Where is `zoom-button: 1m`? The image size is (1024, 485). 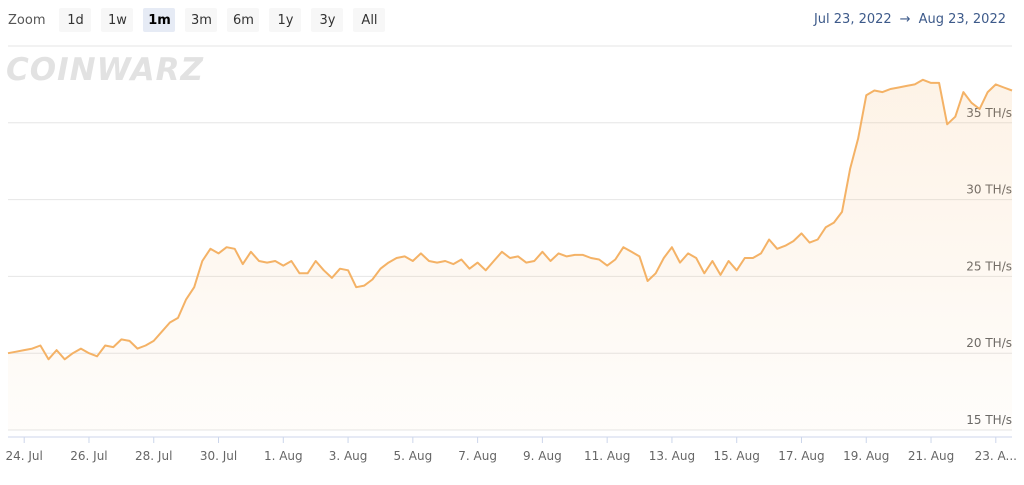
zoom-button: 1m is located at coordinates (159, 20).